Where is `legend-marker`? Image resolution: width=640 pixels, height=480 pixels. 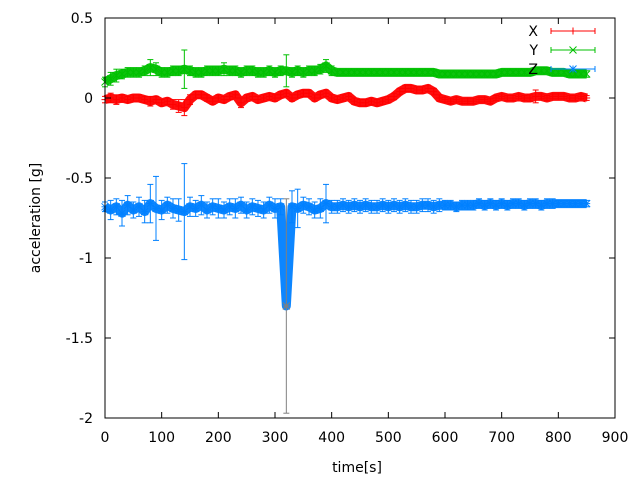
legend-marker is located at coordinates (573, 50).